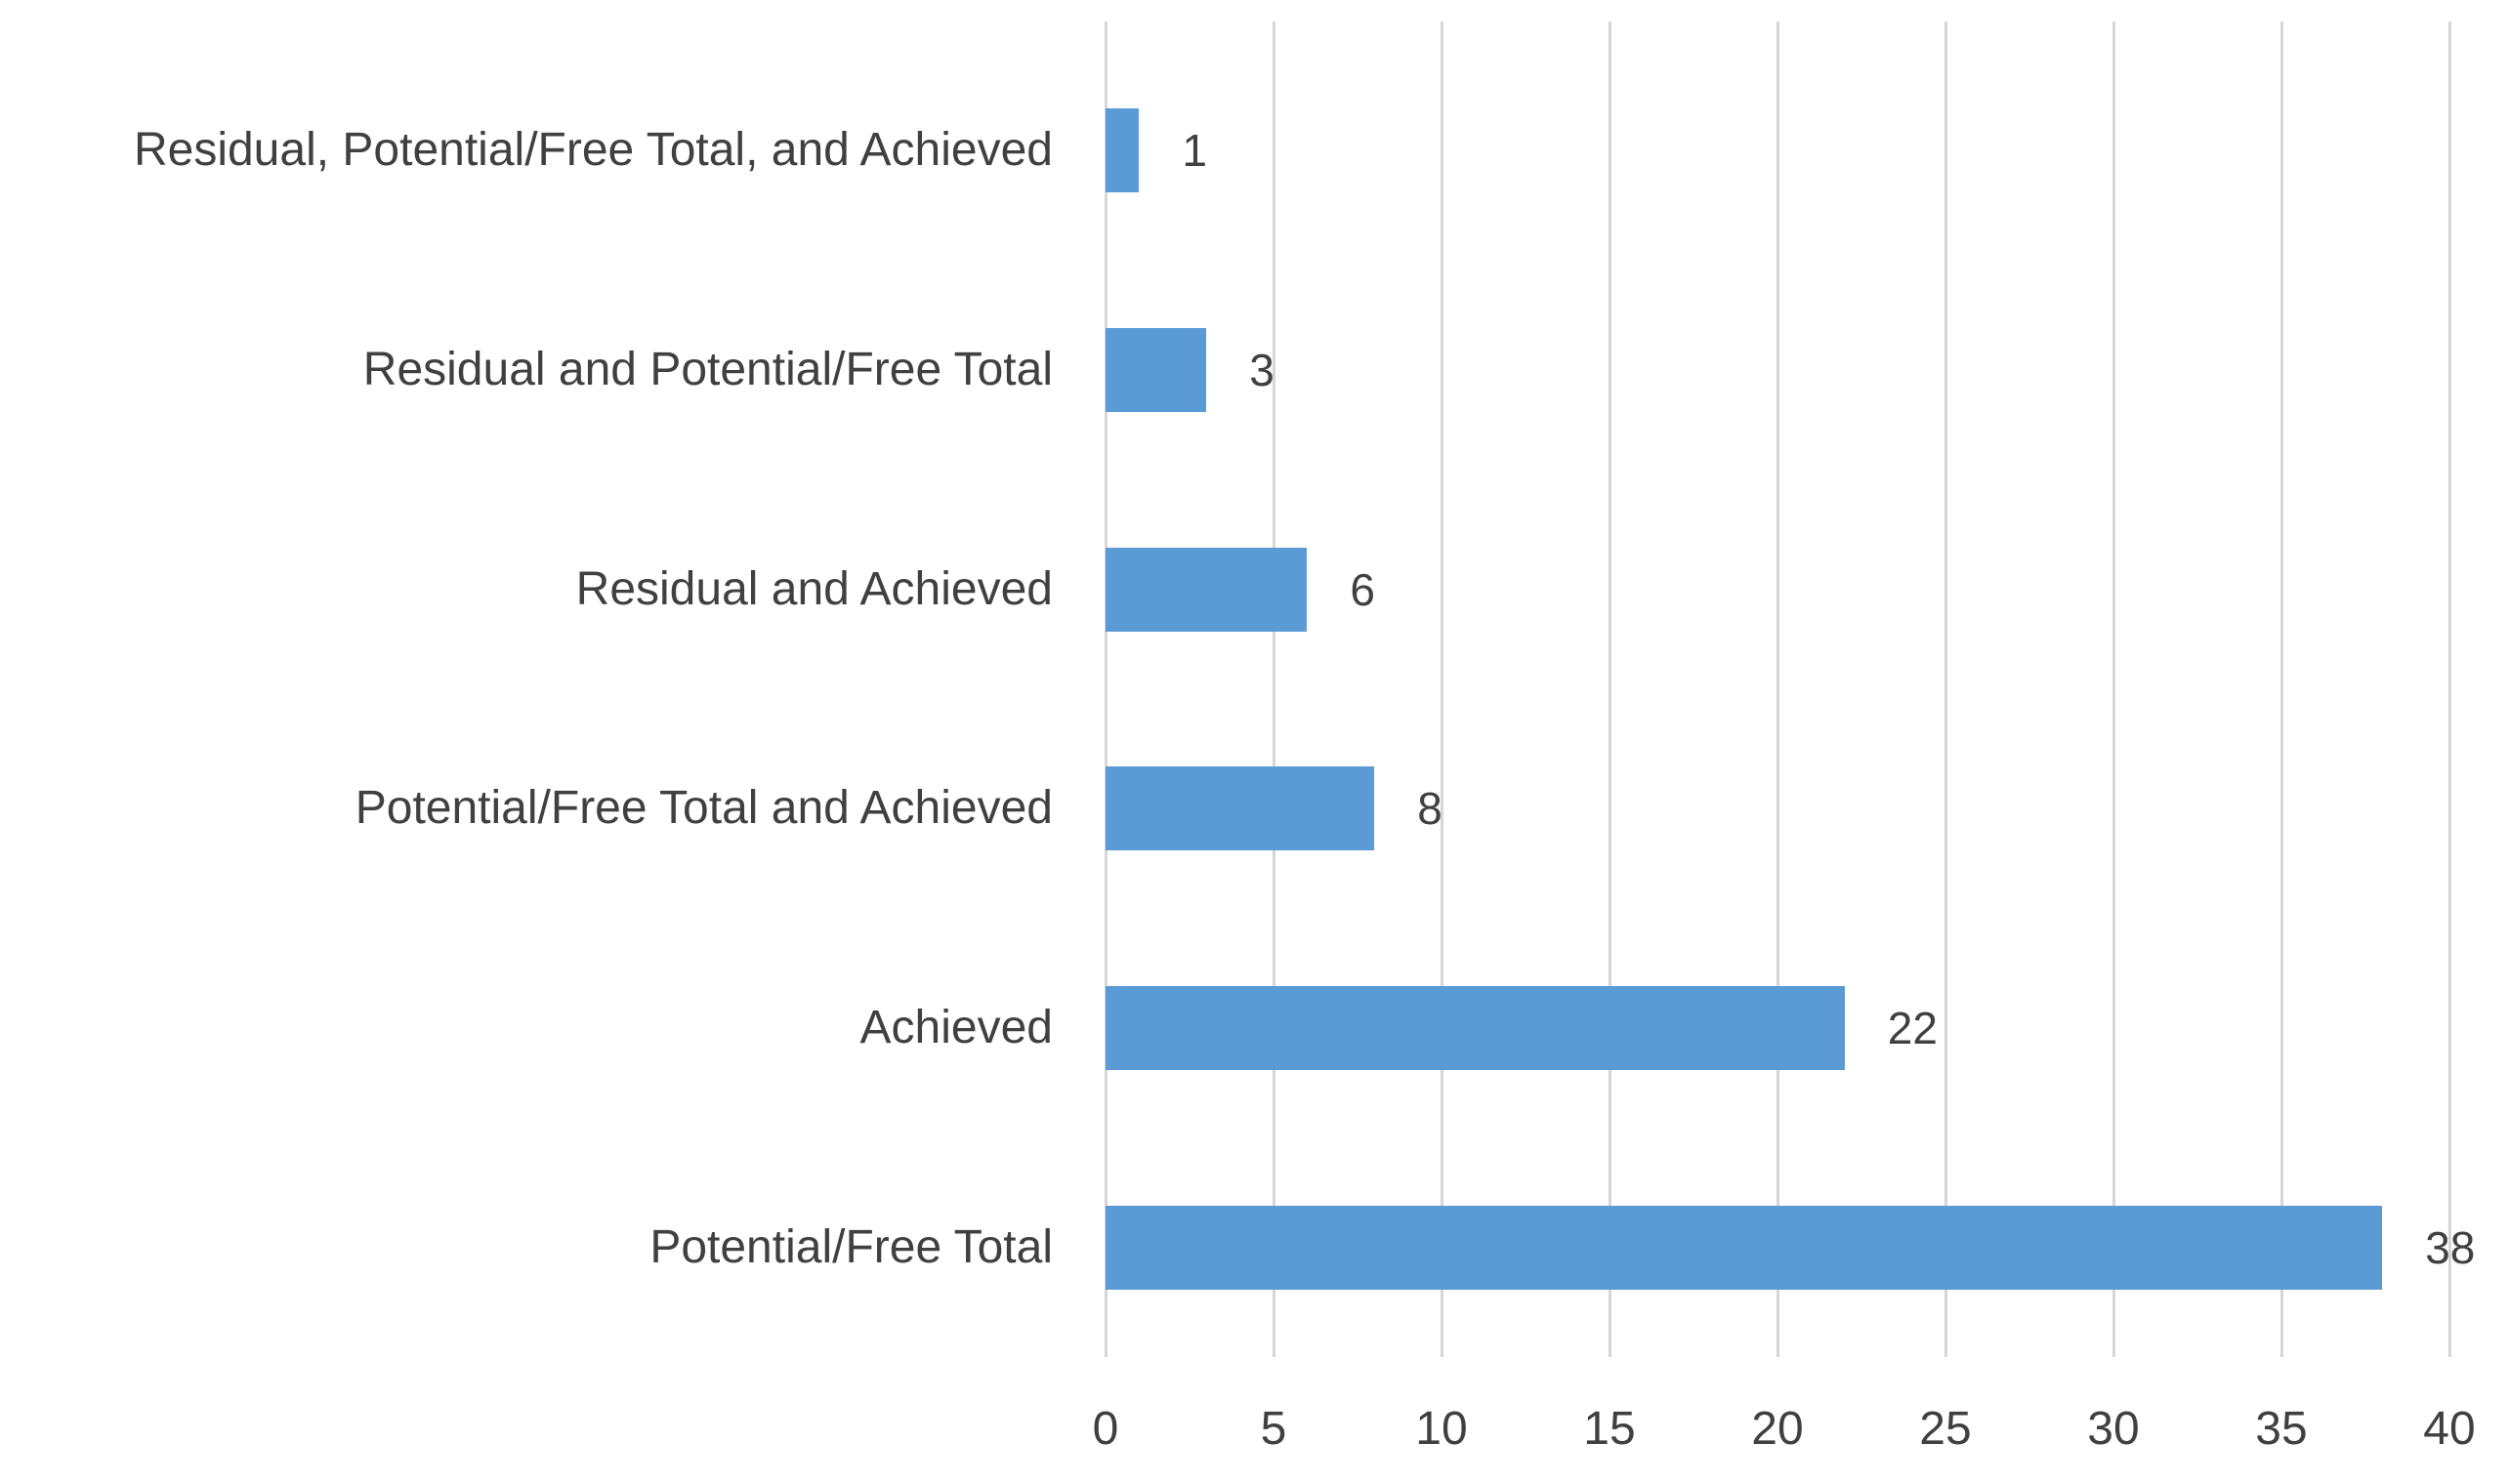 The height and width of the screenshot is (1484, 2508). Describe the element at coordinates (814, 589) in the screenshot. I see `category-label: Residual and Achieved` at that location.